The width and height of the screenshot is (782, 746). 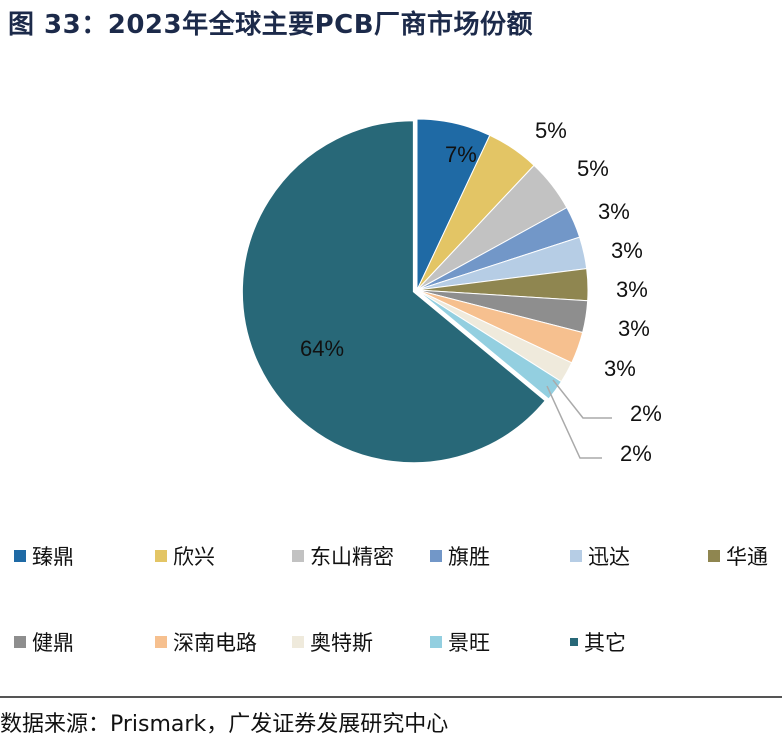 I want to click on legend-label: 旗胜, so click(x=469, y=557).